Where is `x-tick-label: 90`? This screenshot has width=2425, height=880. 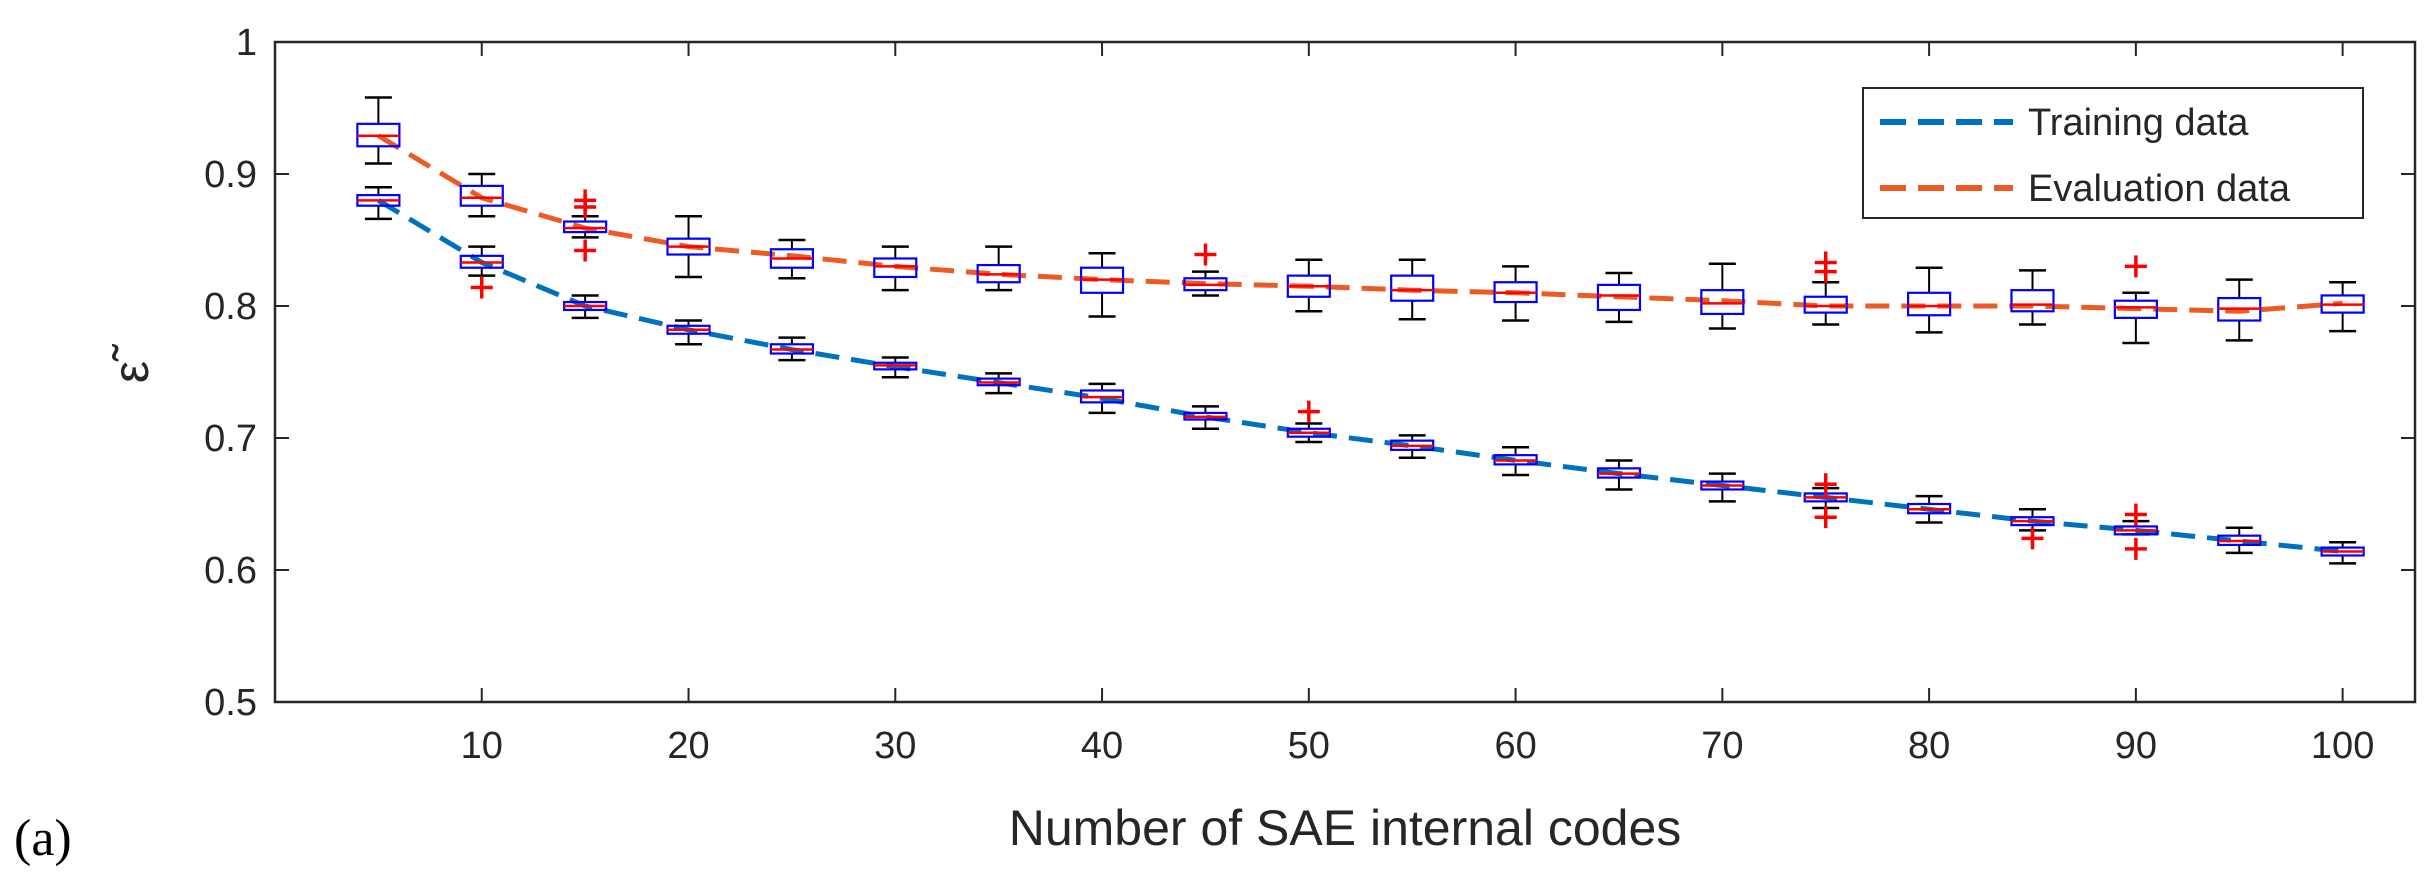 x-tick-label: 90 is located at coordinates (2136, 746).